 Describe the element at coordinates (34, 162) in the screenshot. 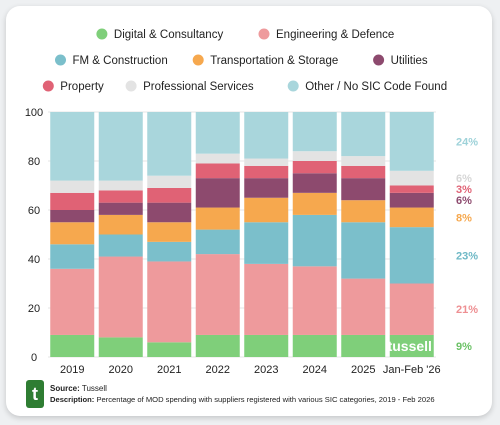

I see `y-tick-label: 80` at that location.